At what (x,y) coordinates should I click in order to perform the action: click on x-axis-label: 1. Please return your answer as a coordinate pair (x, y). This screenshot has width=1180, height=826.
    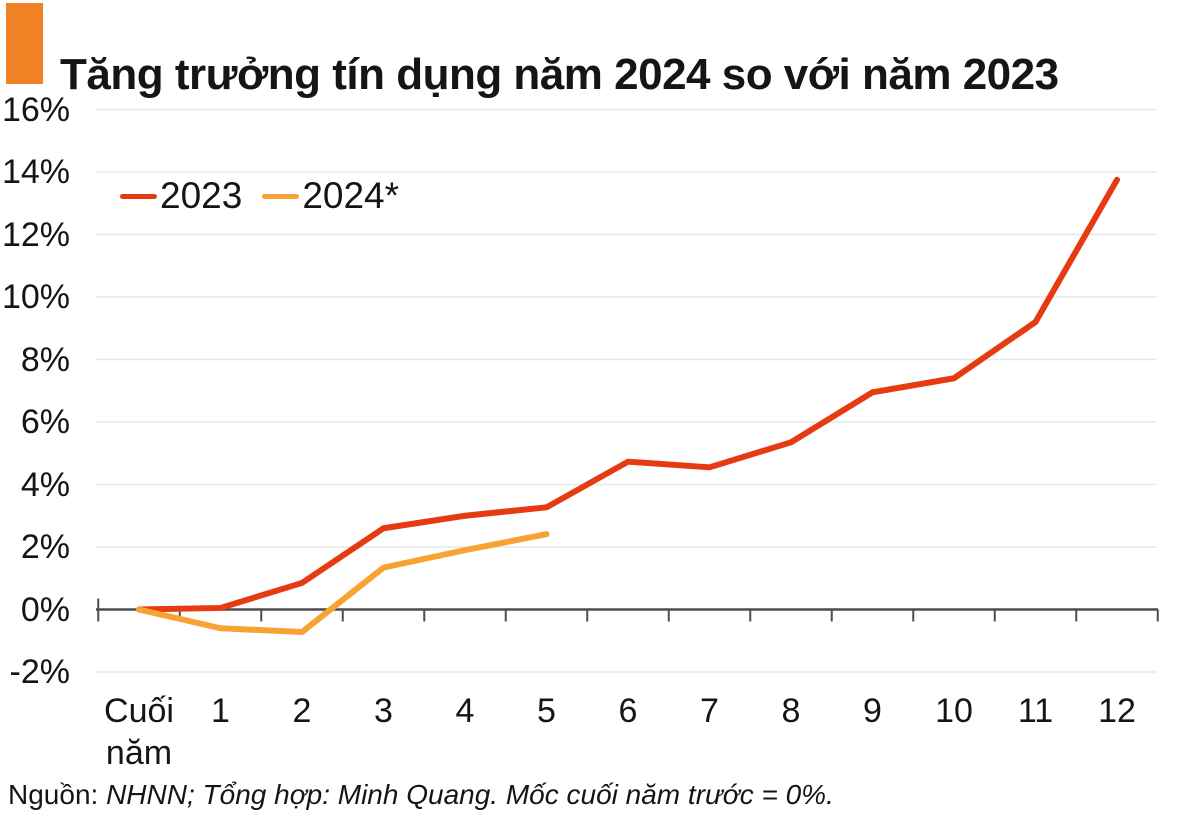
    Looking at the image, I should click on (220, 711).